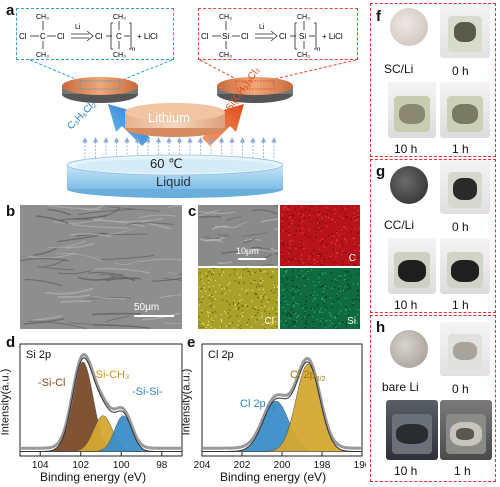  I want to click on liquid-dish, so click(175, 176).